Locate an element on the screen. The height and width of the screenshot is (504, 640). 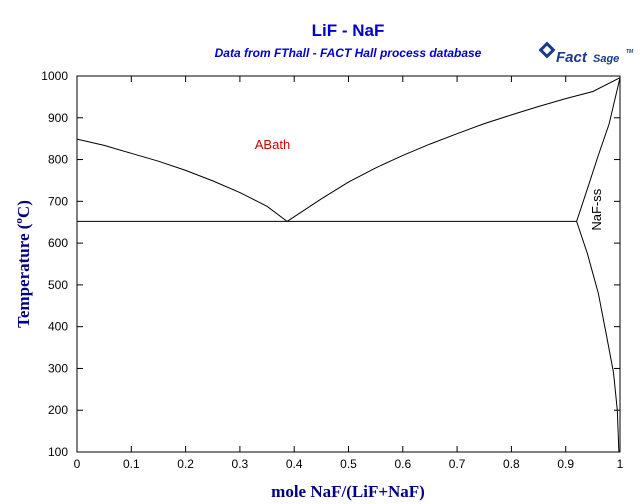
x-tick-label: 0.6 is located at coordinates (402, 464).